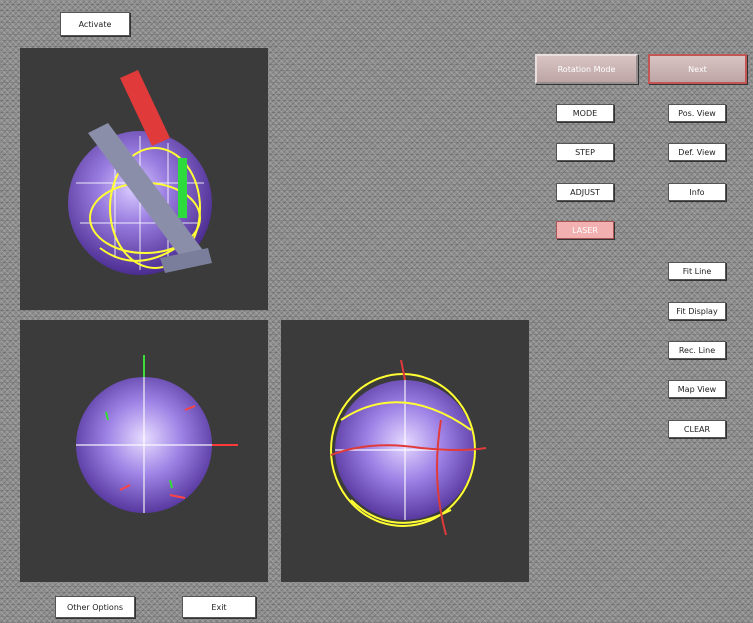  I want to click on laser-button: LASER, so click(585, 230).